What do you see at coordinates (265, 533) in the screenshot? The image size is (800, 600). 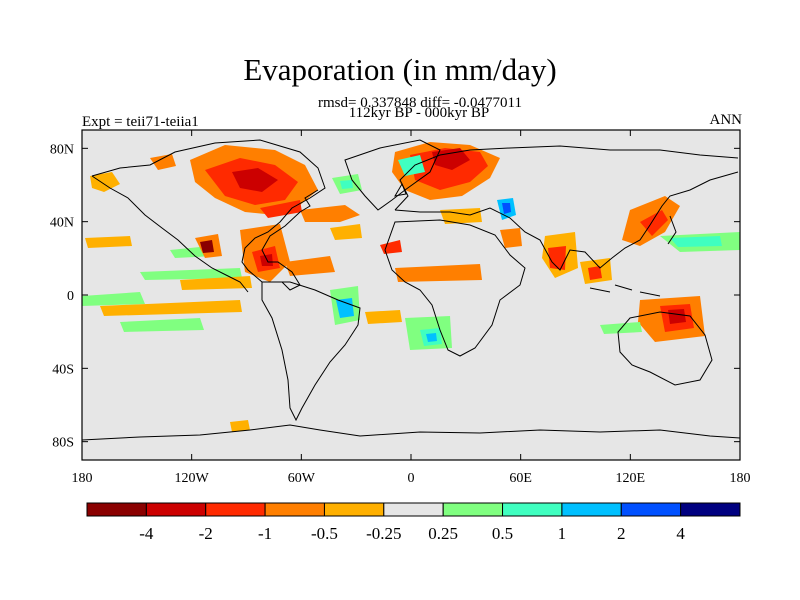 I see `colorbar-label: -1` at bounding box center [265, 533].